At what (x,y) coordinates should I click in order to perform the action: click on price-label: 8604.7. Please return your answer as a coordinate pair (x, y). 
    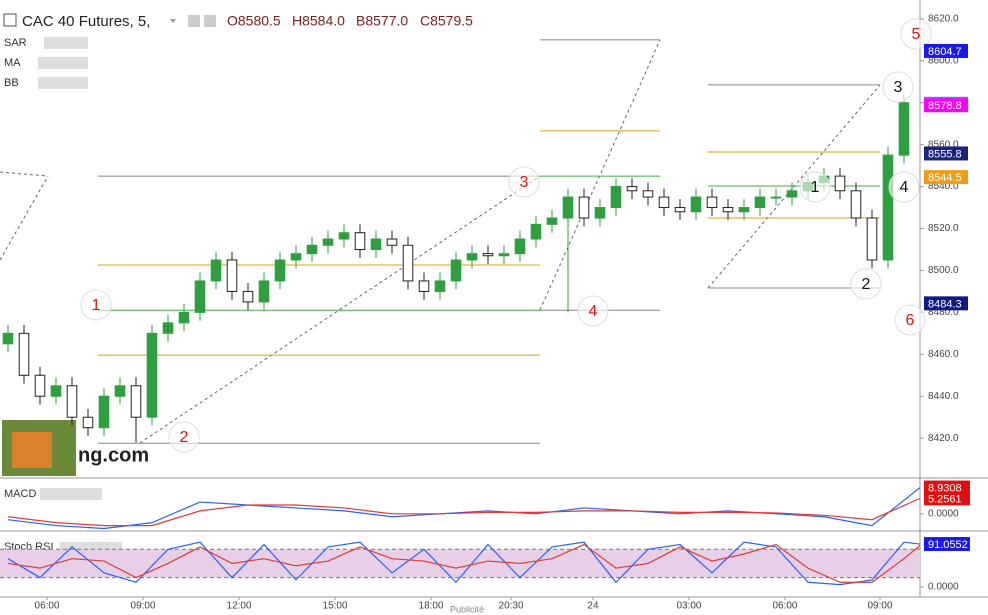
    Looking at the image, I should click on (945, 52).